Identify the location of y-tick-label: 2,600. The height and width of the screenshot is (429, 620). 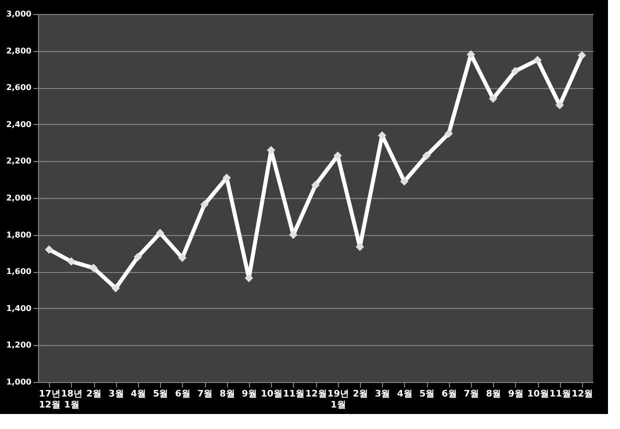
(19, 87).